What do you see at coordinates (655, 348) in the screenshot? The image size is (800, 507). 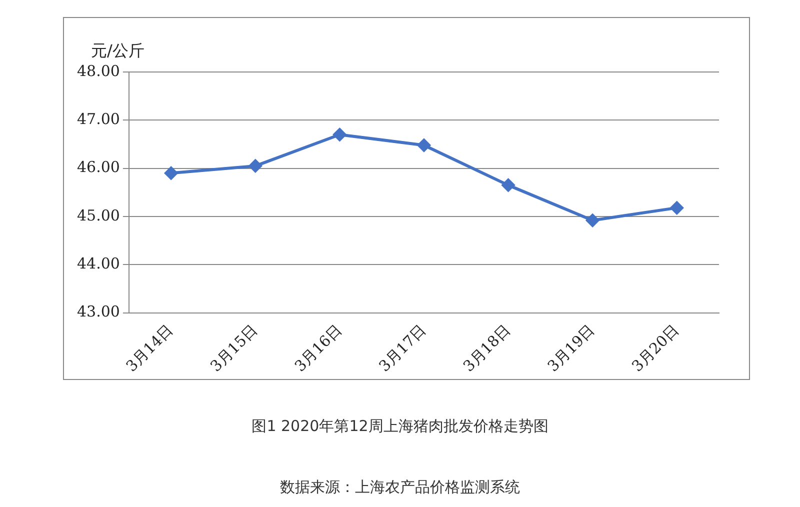 I see `x-tick-label: 3月20日` at bounding box center [655, 348].